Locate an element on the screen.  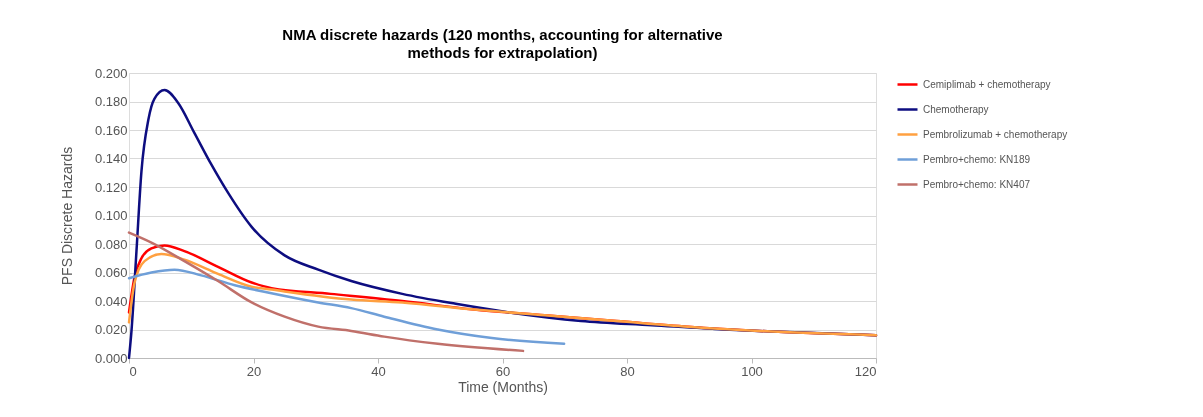
x-tick-label: 40 is located at coordinates (378, 371).